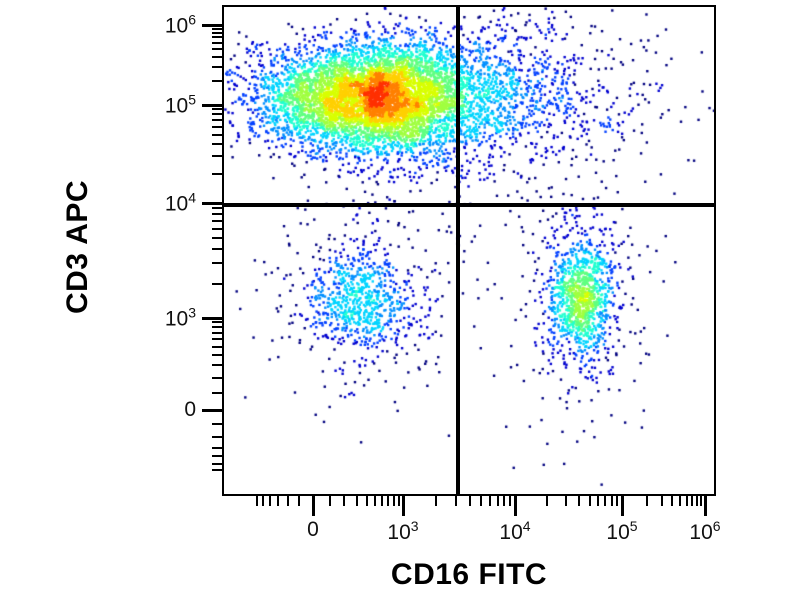 The width and height of the screenshot is (800, 600). Describe the element at coordinates (403, 531) in the screenshot. I see `x-axis-tick-label: 10³` at that location.